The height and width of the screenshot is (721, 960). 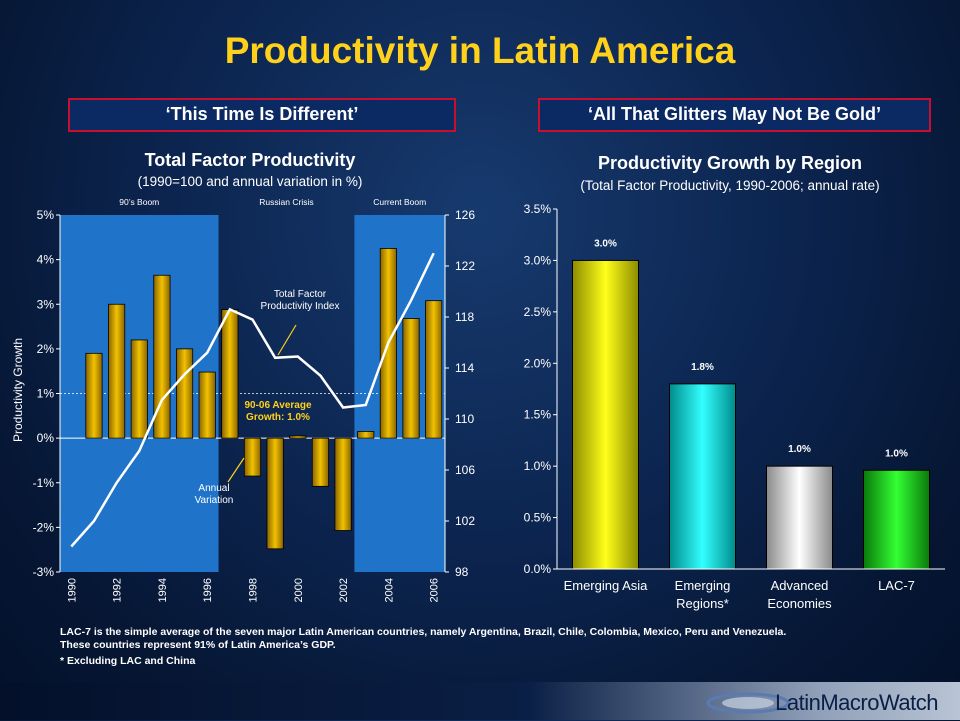 I want to click on y2-tick-label: 102, so click(x=465, y=521).